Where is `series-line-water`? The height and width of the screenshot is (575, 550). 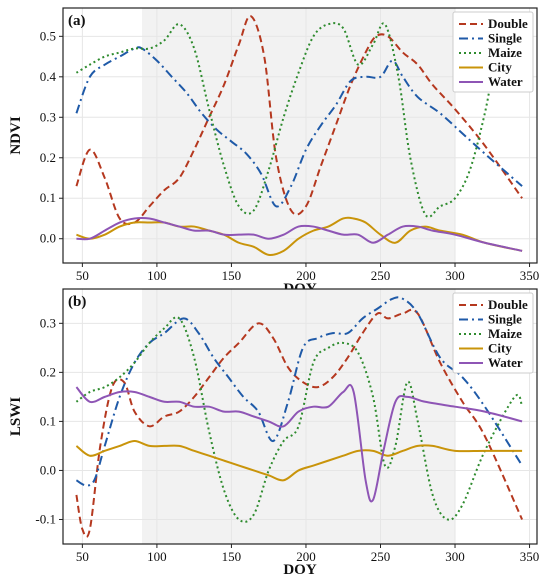 series-line-water is located at coordinates (299, 234).